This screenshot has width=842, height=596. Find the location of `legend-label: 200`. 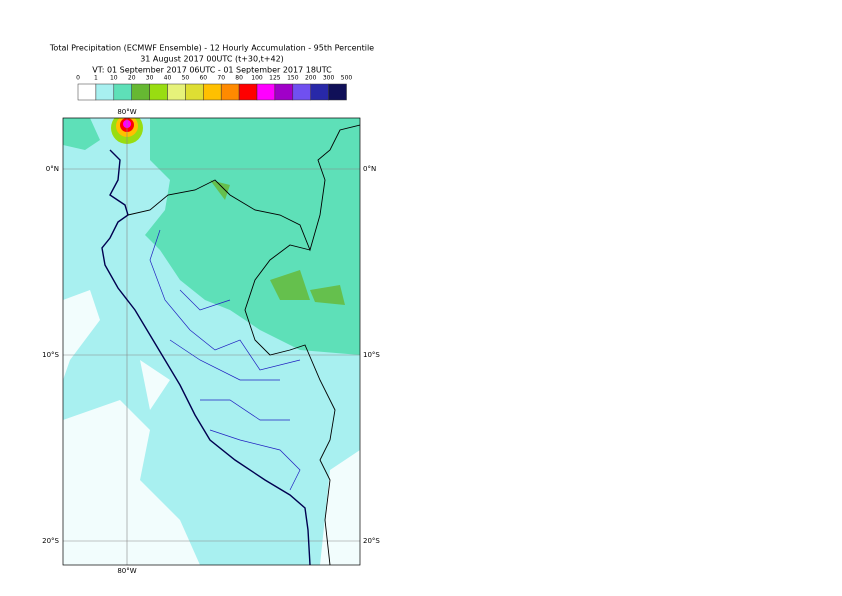

legend-label: 200 is located at coordinates (311, 78).